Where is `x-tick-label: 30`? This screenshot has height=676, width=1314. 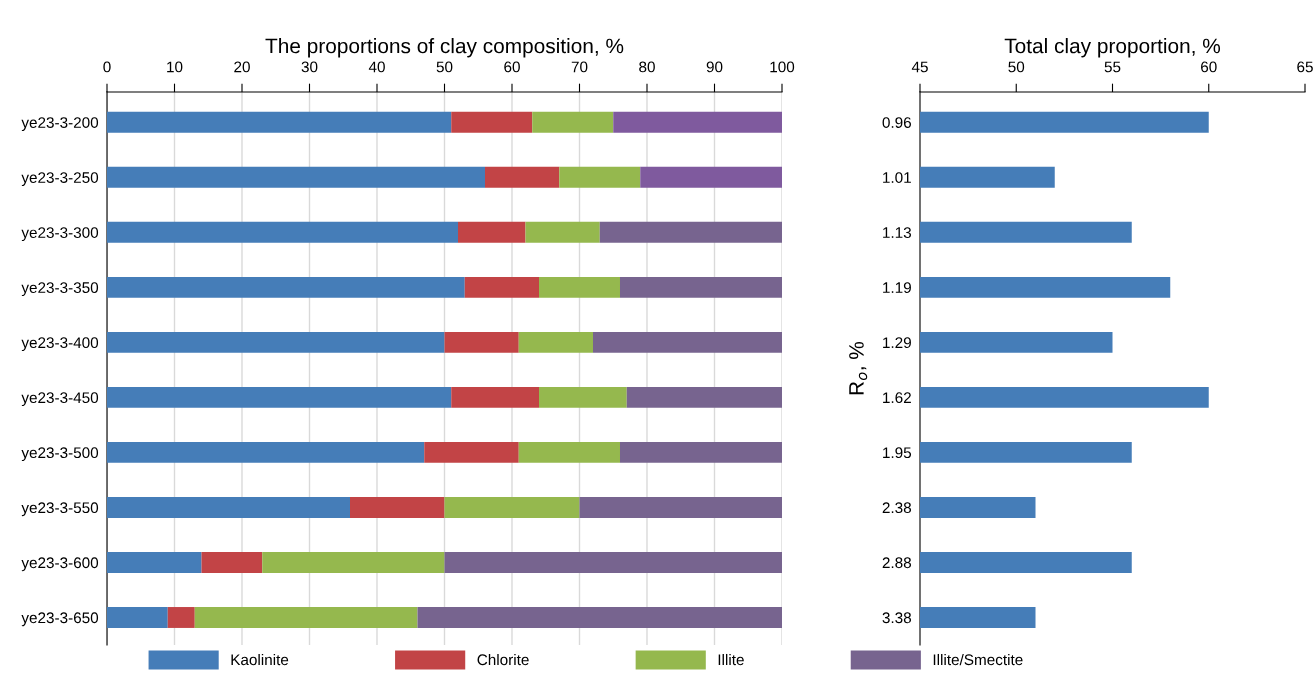 x-tick-label: 30 is located at coordinates (309, 67).